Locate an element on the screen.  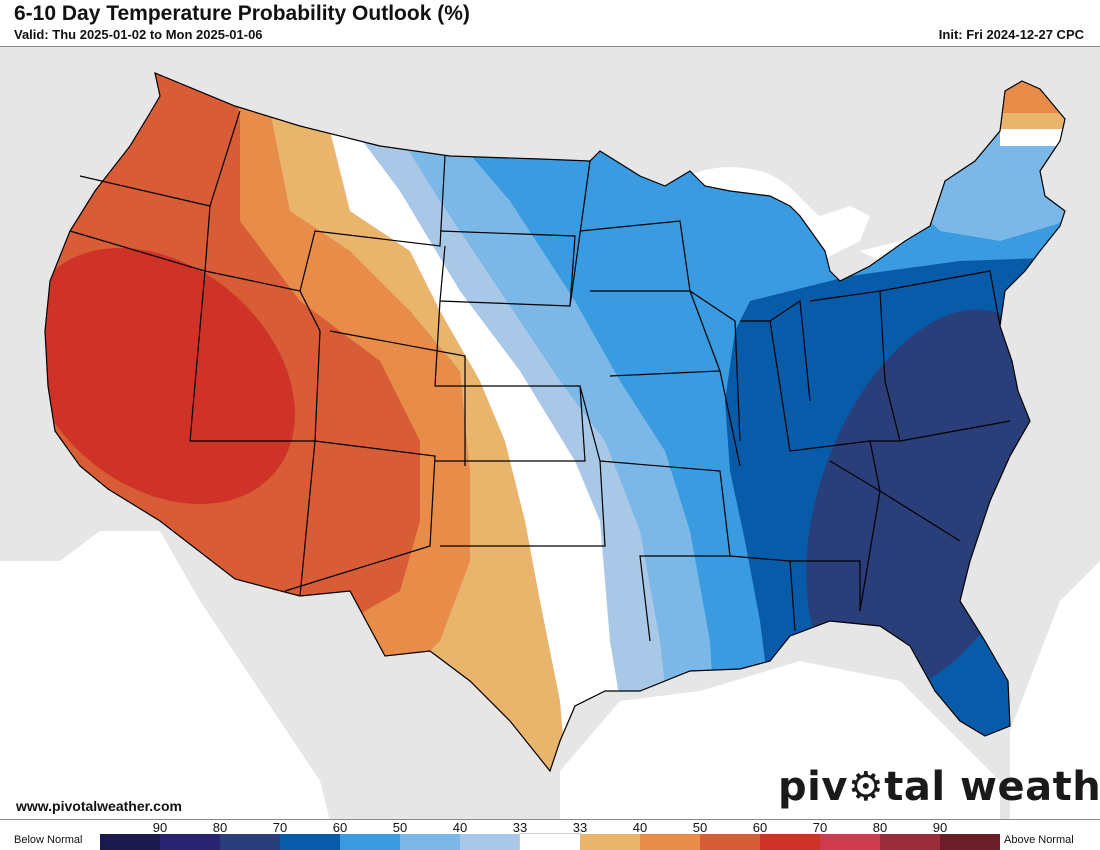
gear-icon: ⚙ is located at coordinates (866, 787).